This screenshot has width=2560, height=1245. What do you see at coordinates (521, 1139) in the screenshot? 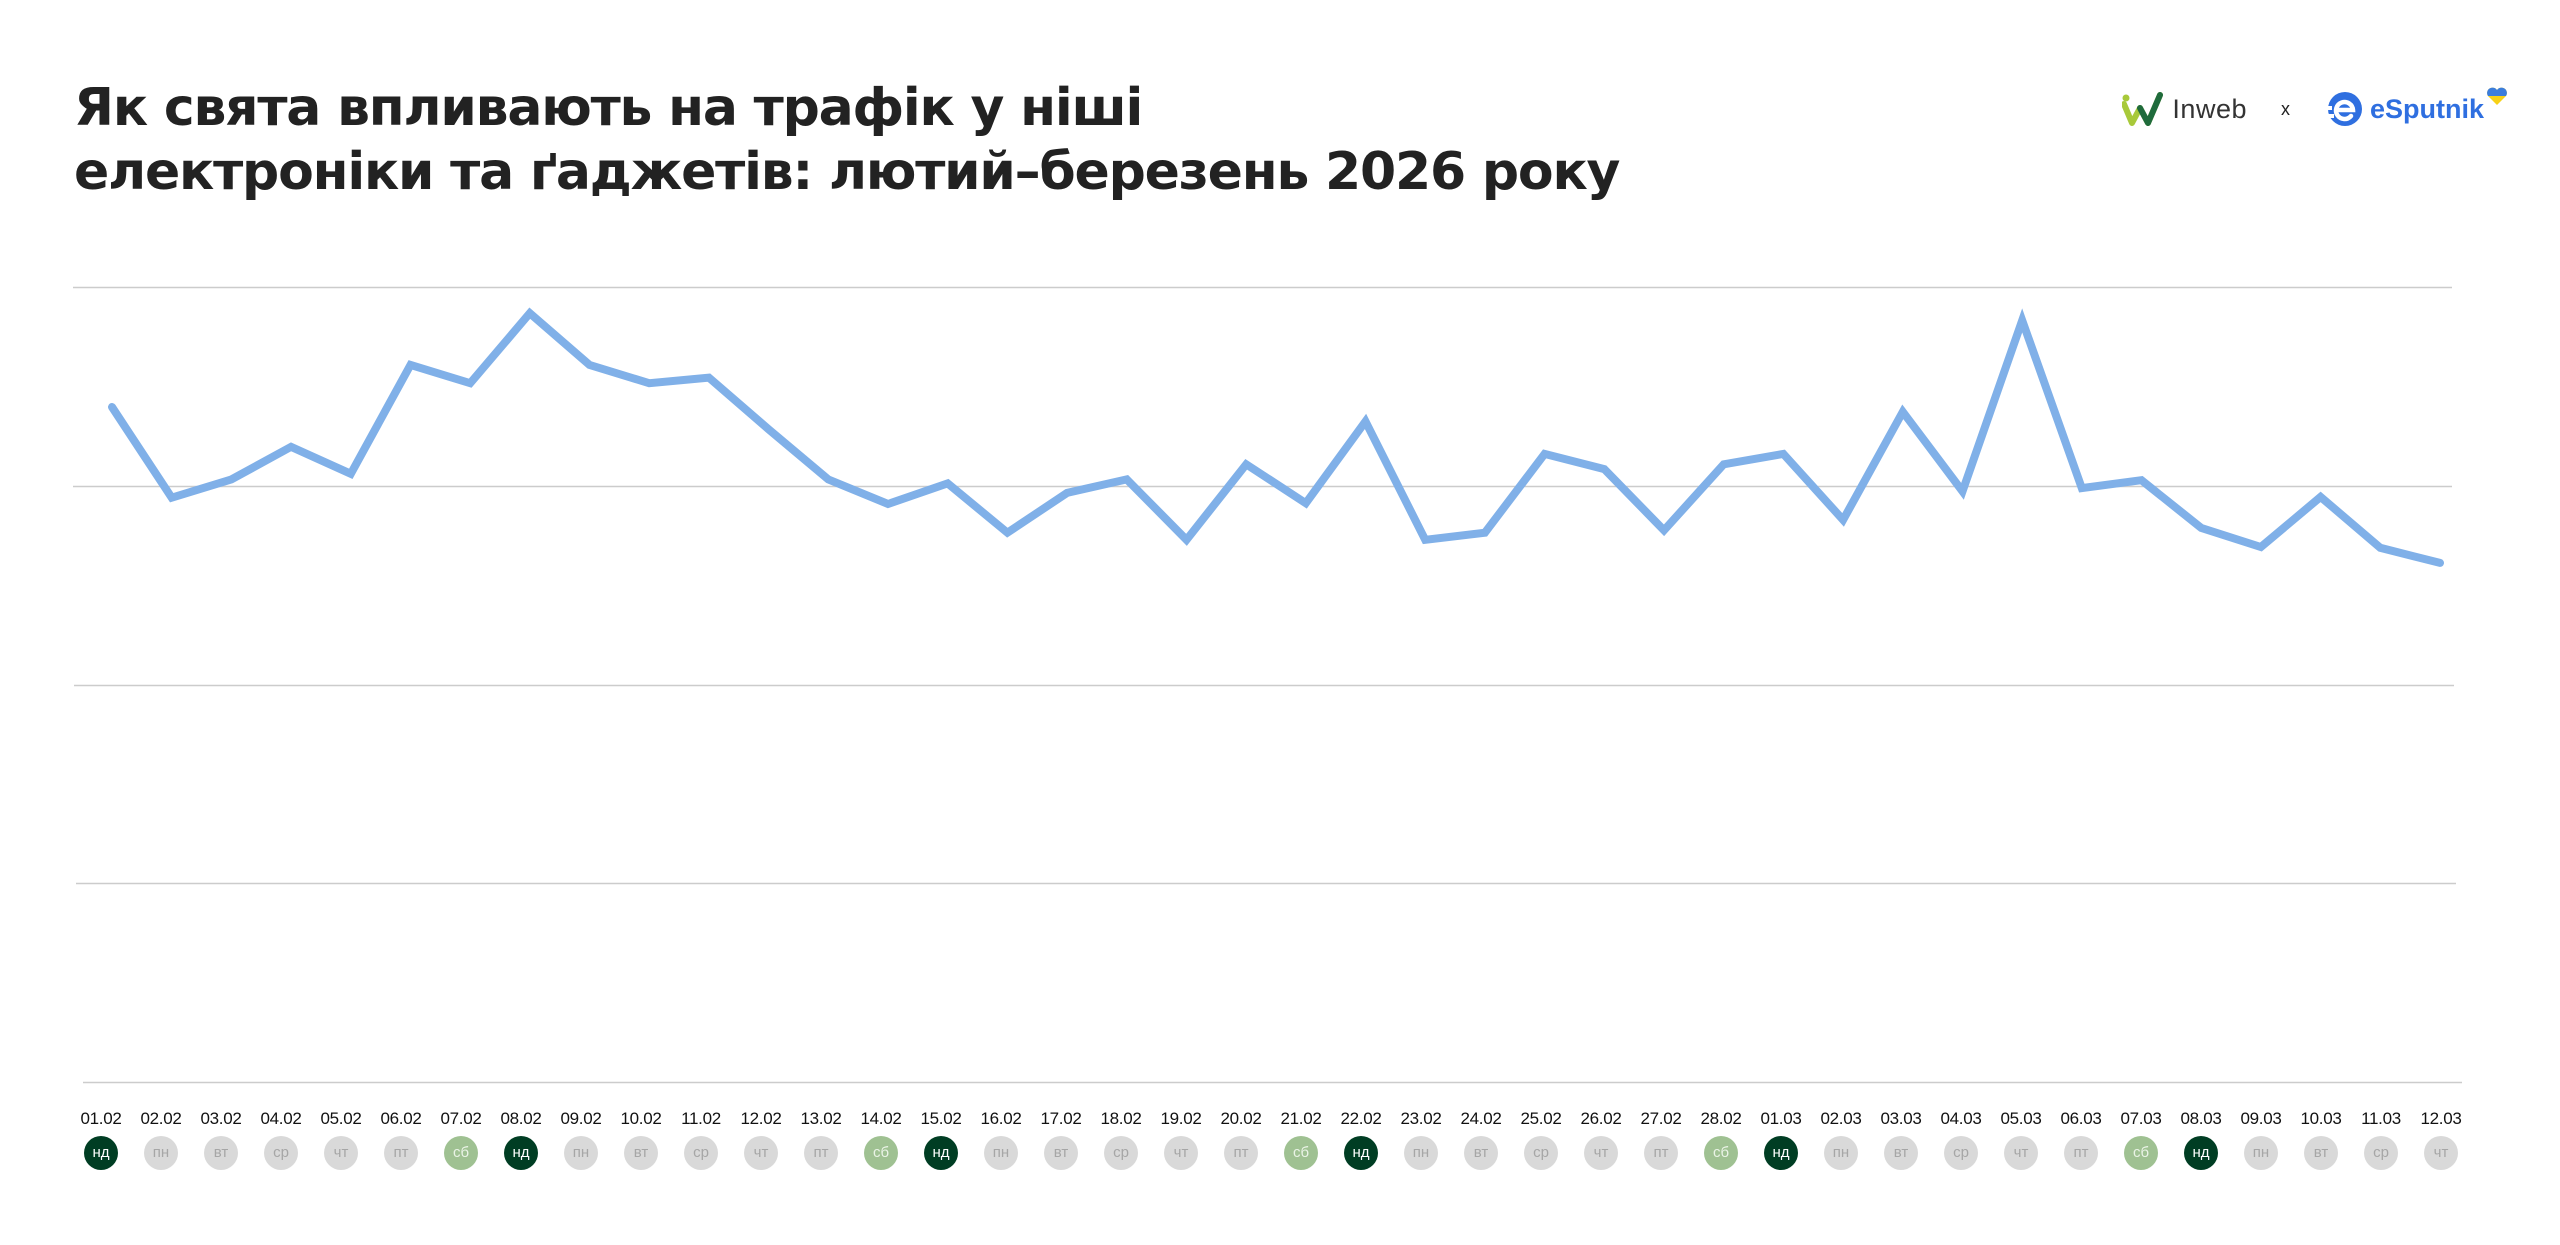
I see `x-tick: 08.02 нд` at bounding box center [521, 1139].